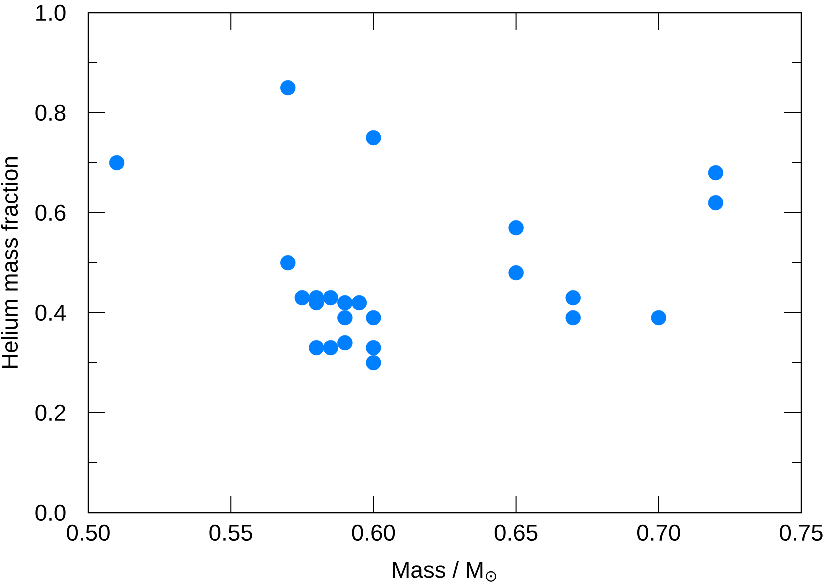 The image size is (830, 583). What do you see at coordinates (51, 413) in the screenshot?
I see `y-tick-label: 0.2` at bounding box center [51, 413].